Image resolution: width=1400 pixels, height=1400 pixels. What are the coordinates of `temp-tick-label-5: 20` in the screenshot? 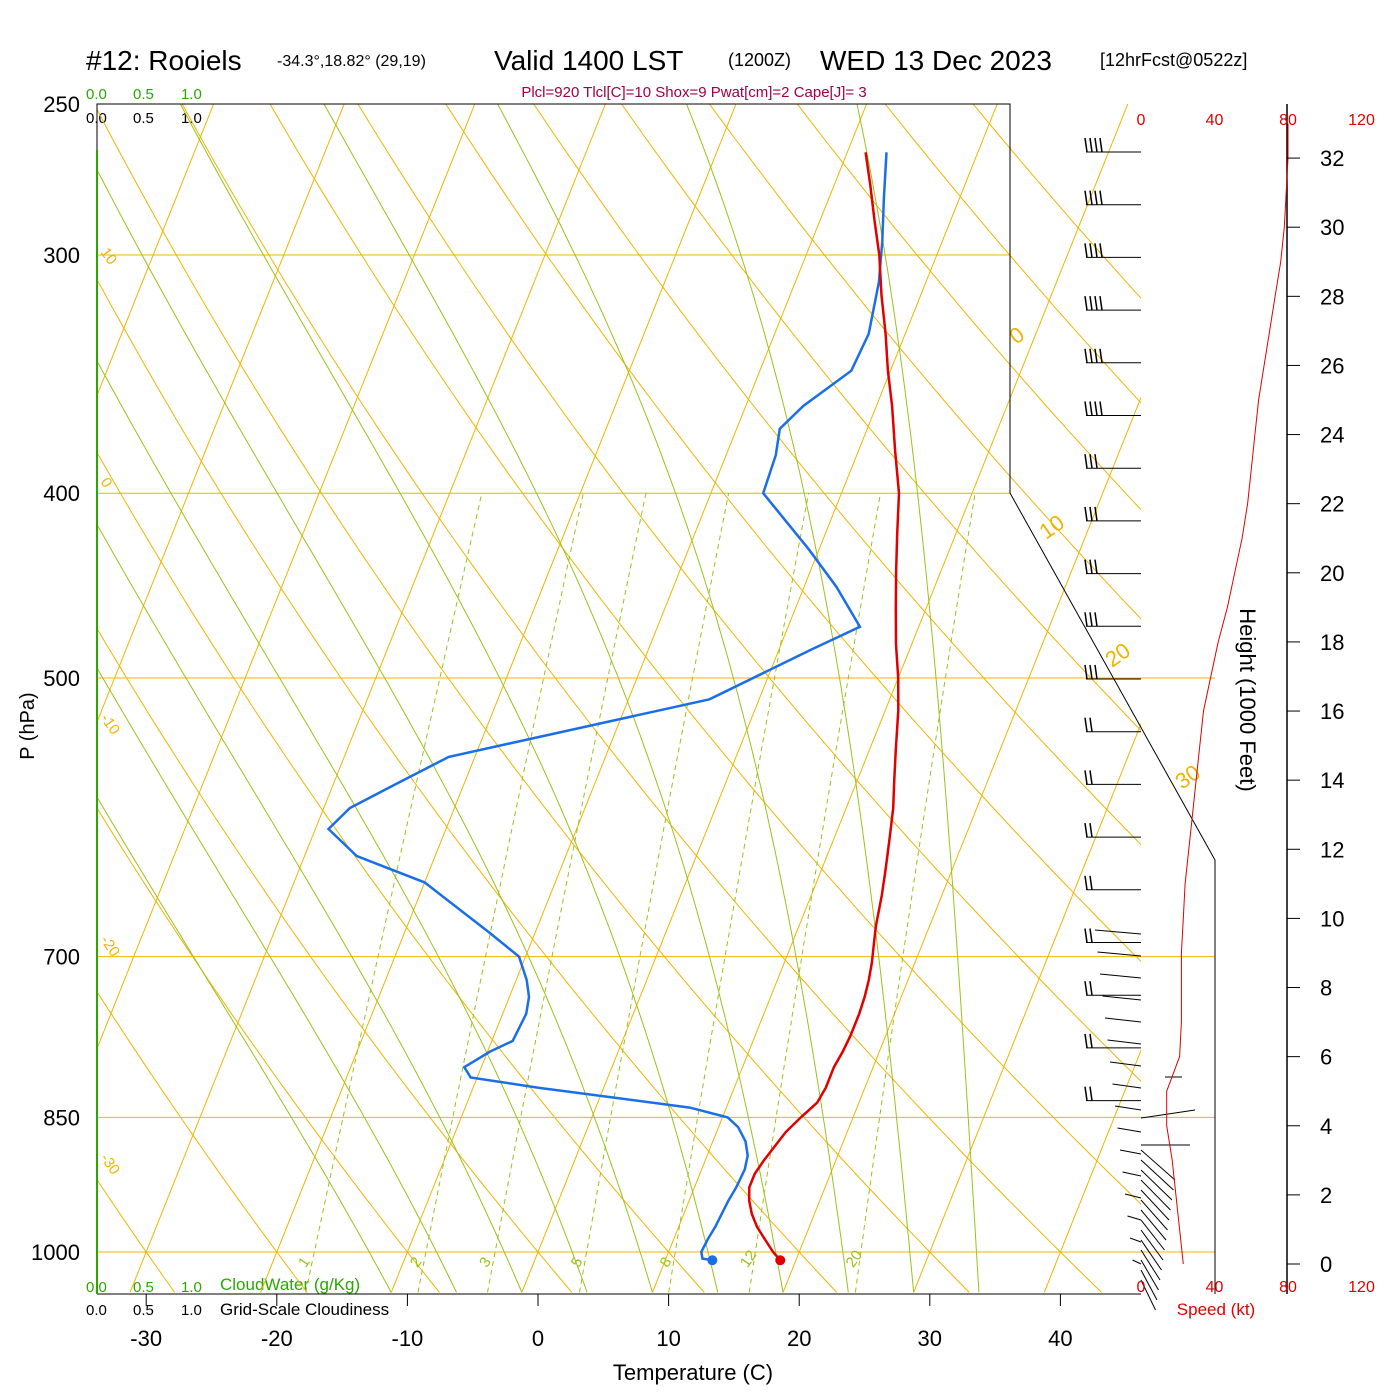 It's located at (799, 1338).